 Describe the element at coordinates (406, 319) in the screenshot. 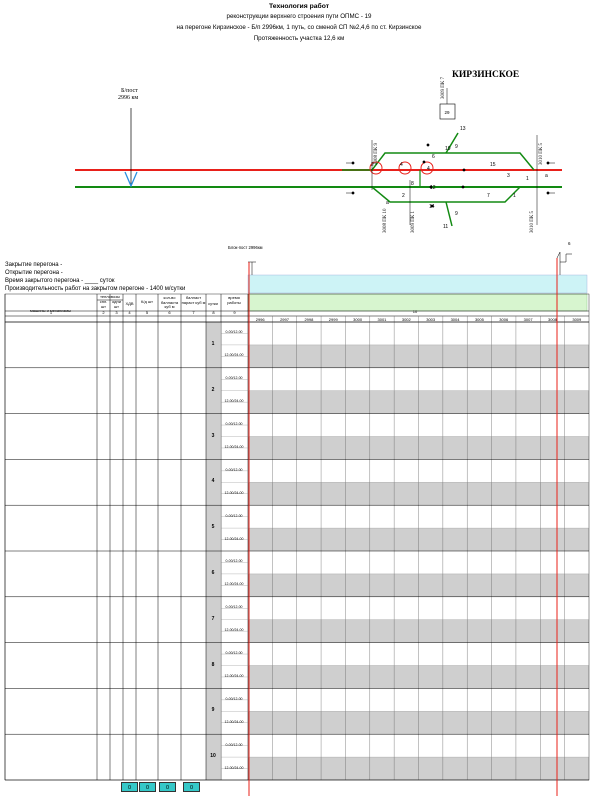

I see `km-label: 3002` at that location.